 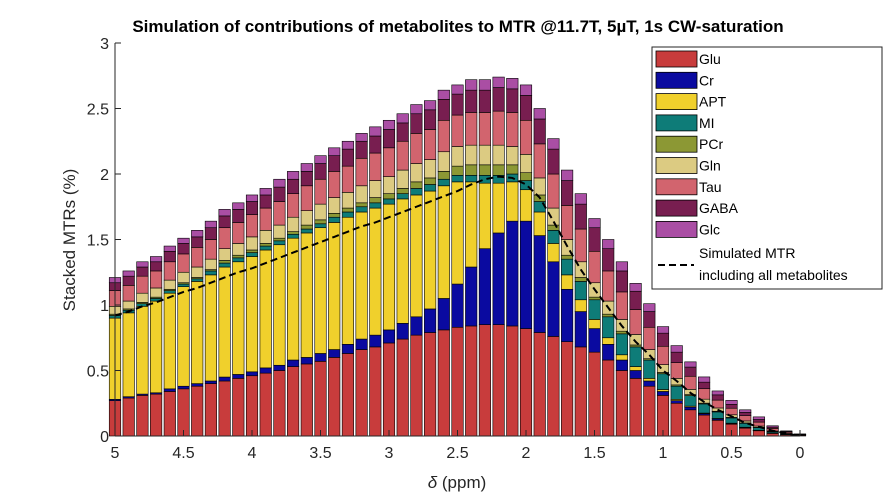 What do you see at coordinates (676, 123) in the screenshot?
I see `legend-swatch-mi` at bounding box center [676, 123].